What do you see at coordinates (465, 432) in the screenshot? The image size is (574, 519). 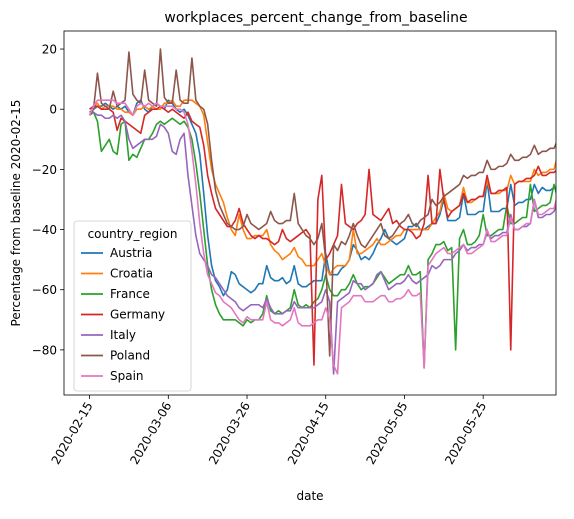 I see `x-tick-label: 2020-05-25` at bounding box center [465, 432].